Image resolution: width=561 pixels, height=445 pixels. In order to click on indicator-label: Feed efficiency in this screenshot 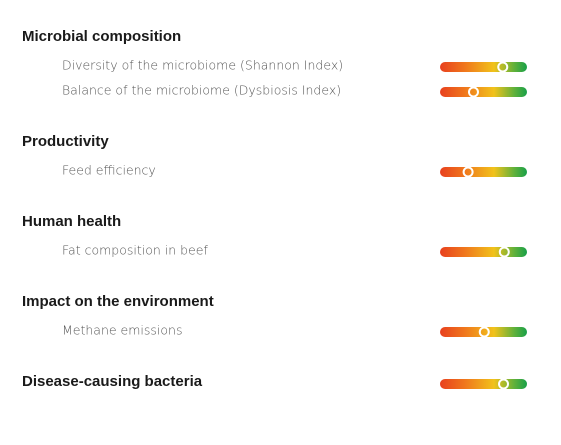, I will do `click(109, 170)`.